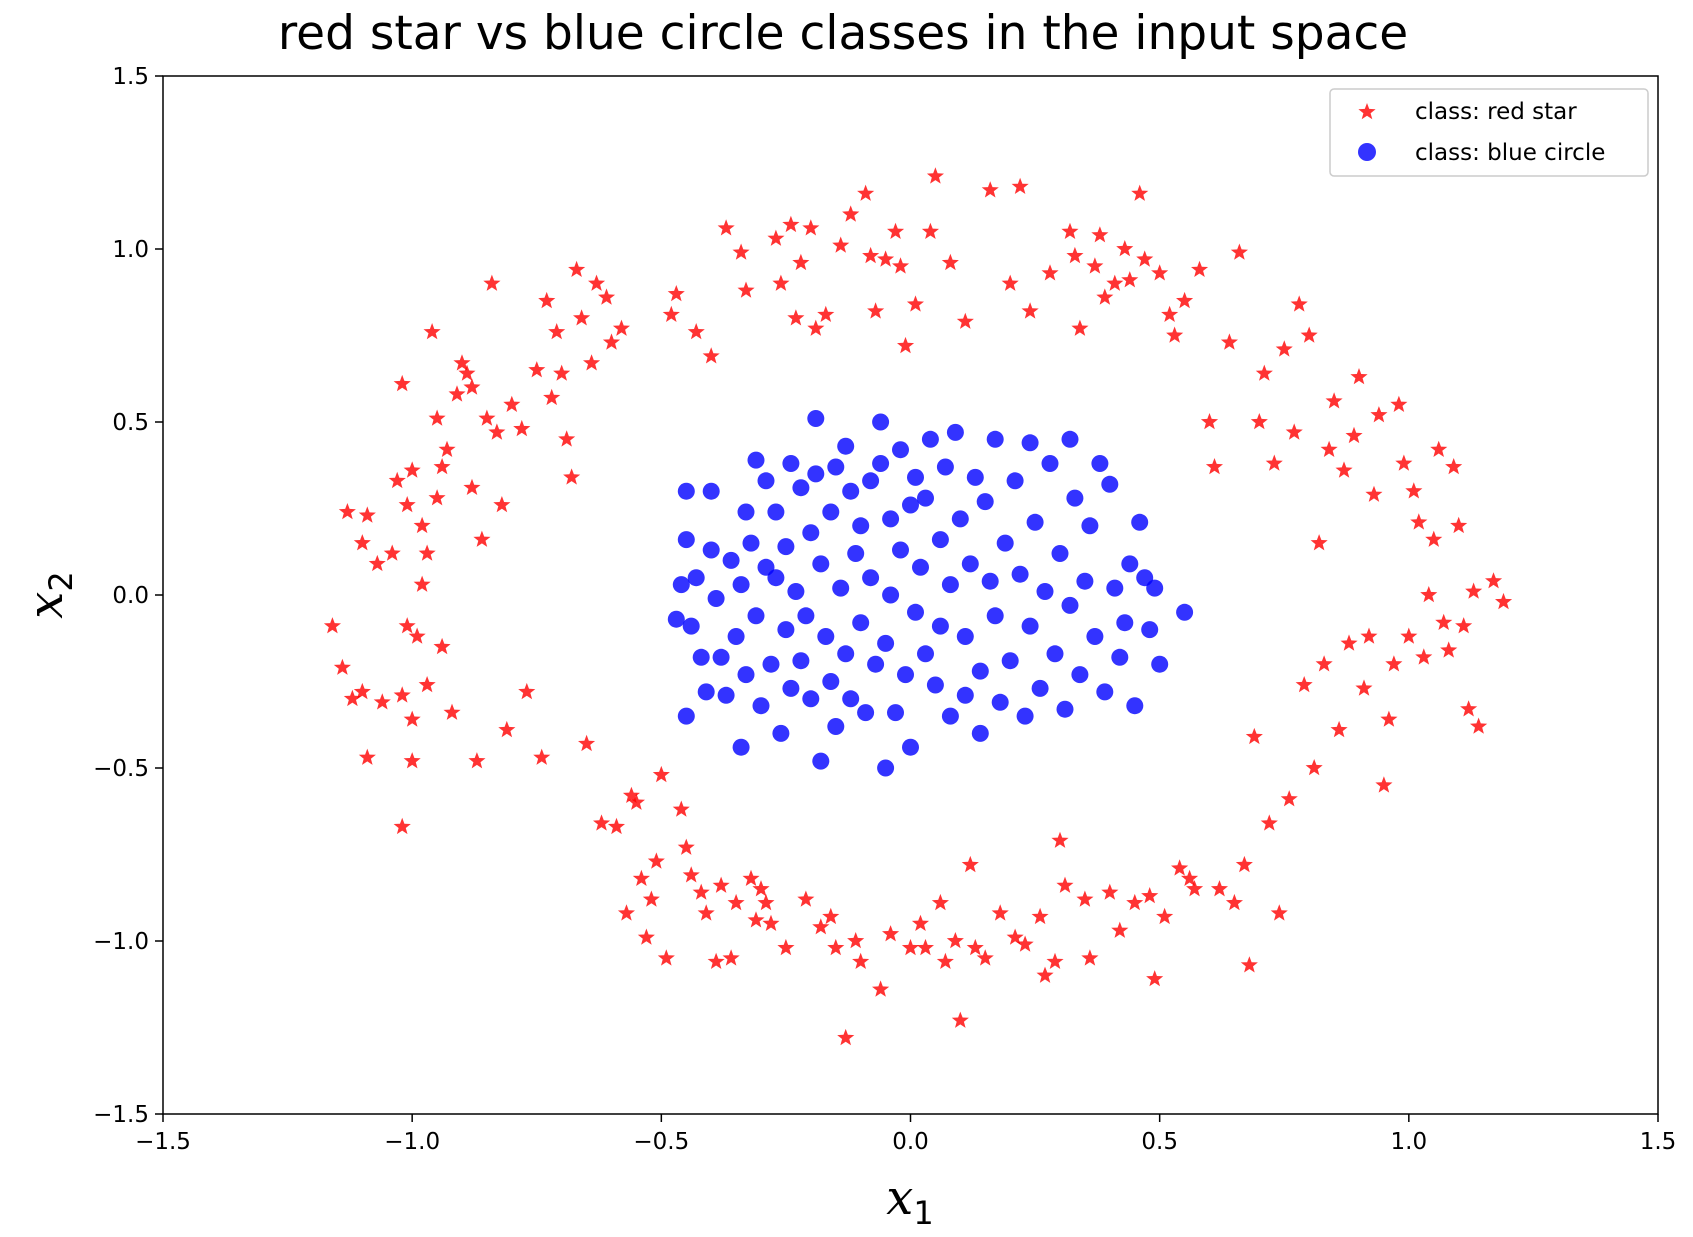 Image resolution: width=1693 pixels, height=1237 pixels. Describe the element at coordinates (1510, 153) in the screenshot. I see `legend-label-blue-circle: class: blue circle` at that location.